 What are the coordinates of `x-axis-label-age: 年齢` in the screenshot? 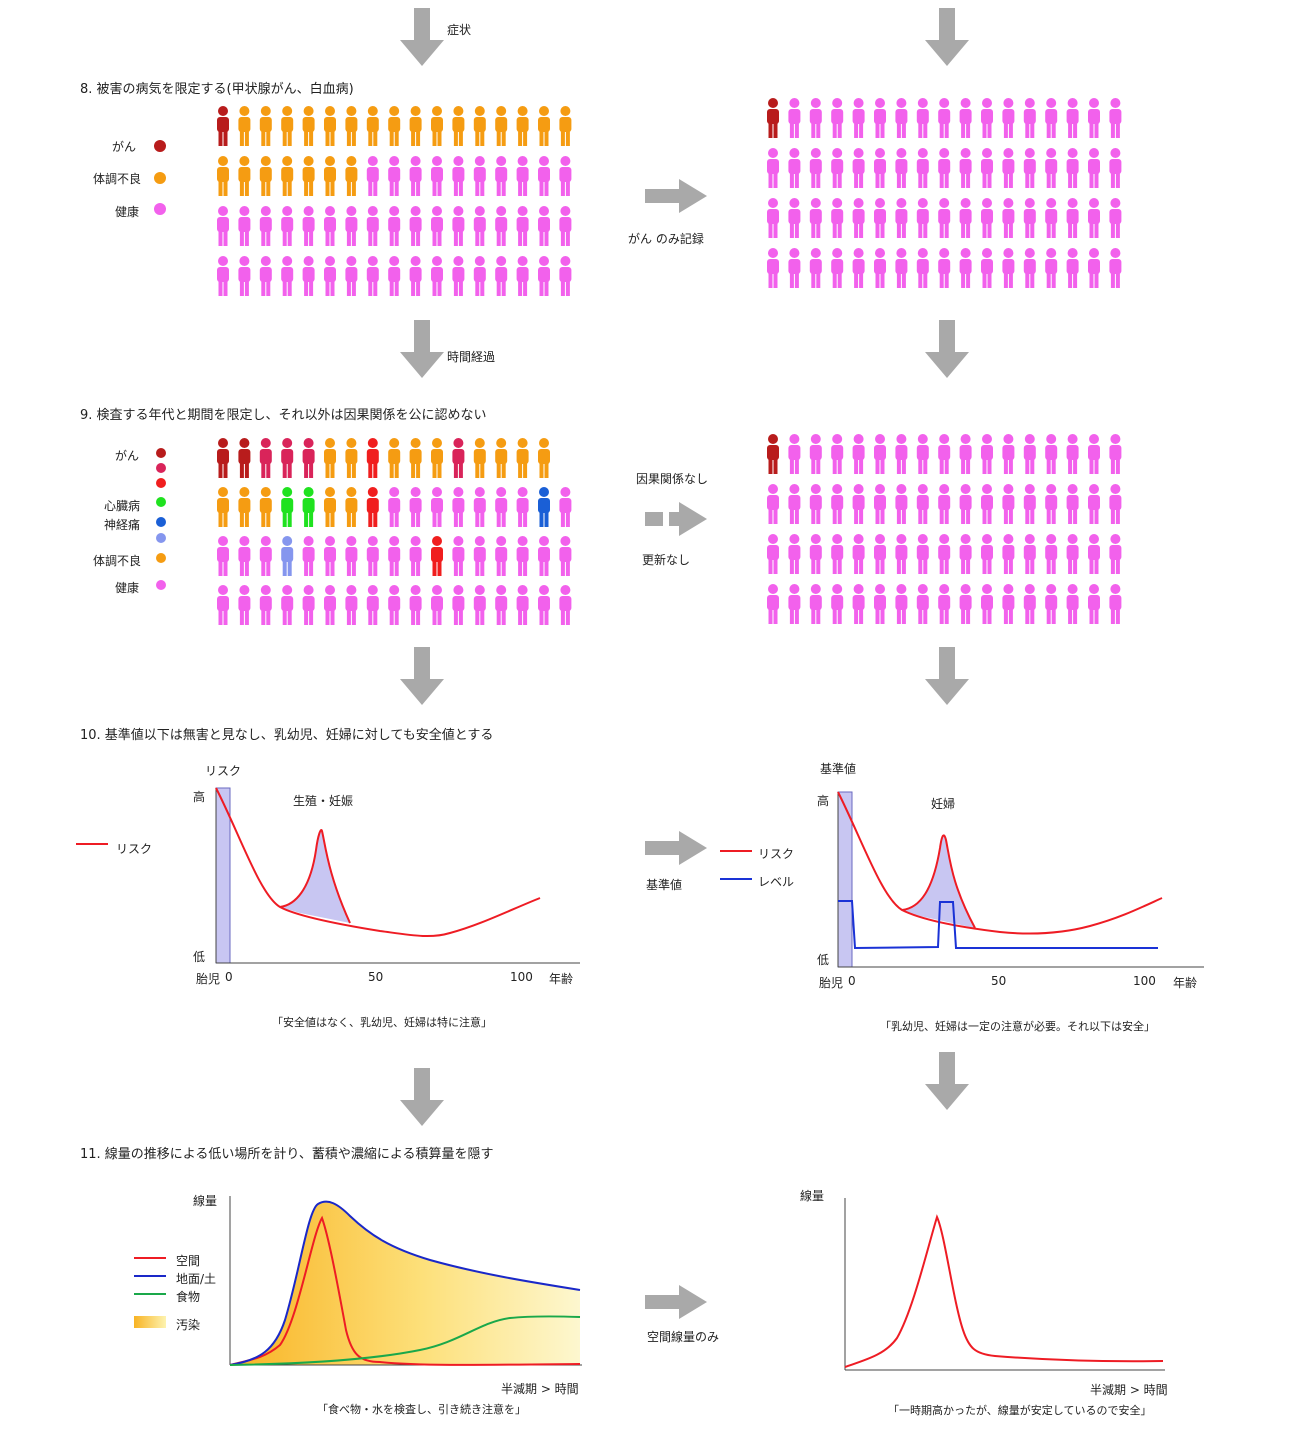 It's located at (561, 979).